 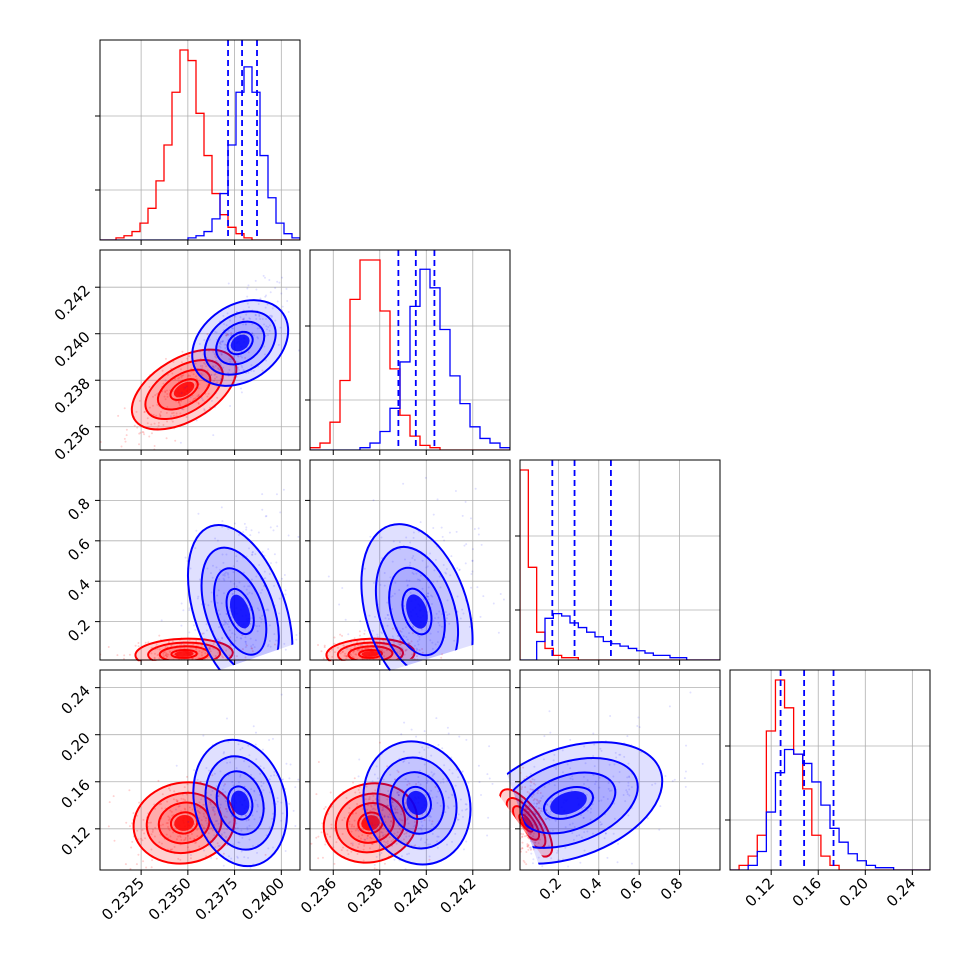 I want to click on density-peak, so click(x=568, y=803).